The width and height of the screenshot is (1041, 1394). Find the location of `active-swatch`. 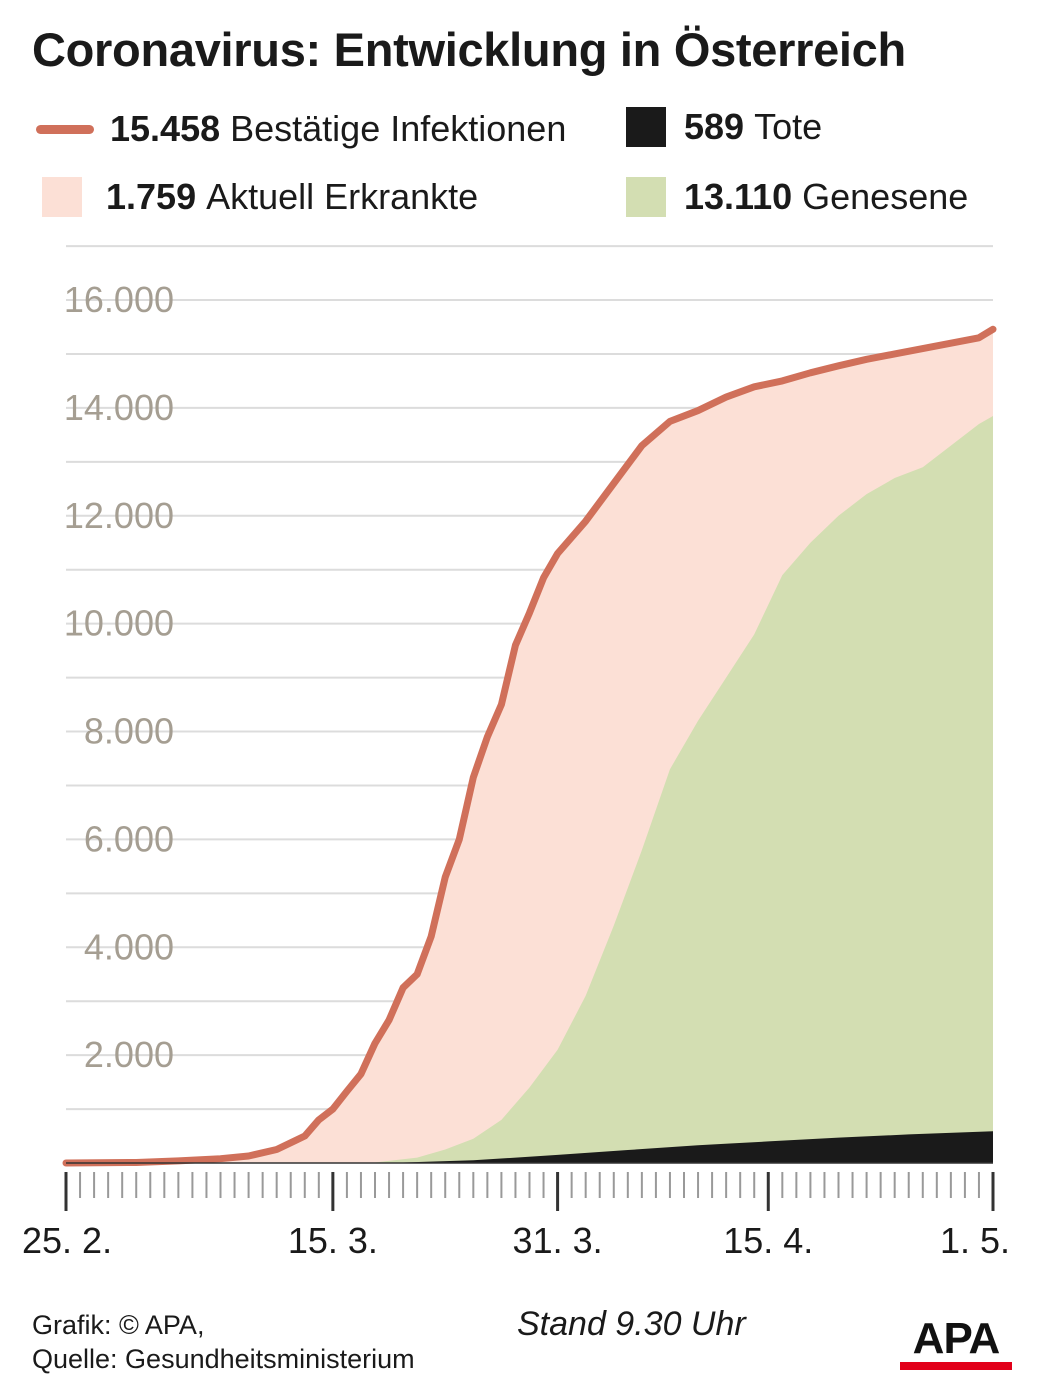

active-swatch is located at coordinates (62, 197).